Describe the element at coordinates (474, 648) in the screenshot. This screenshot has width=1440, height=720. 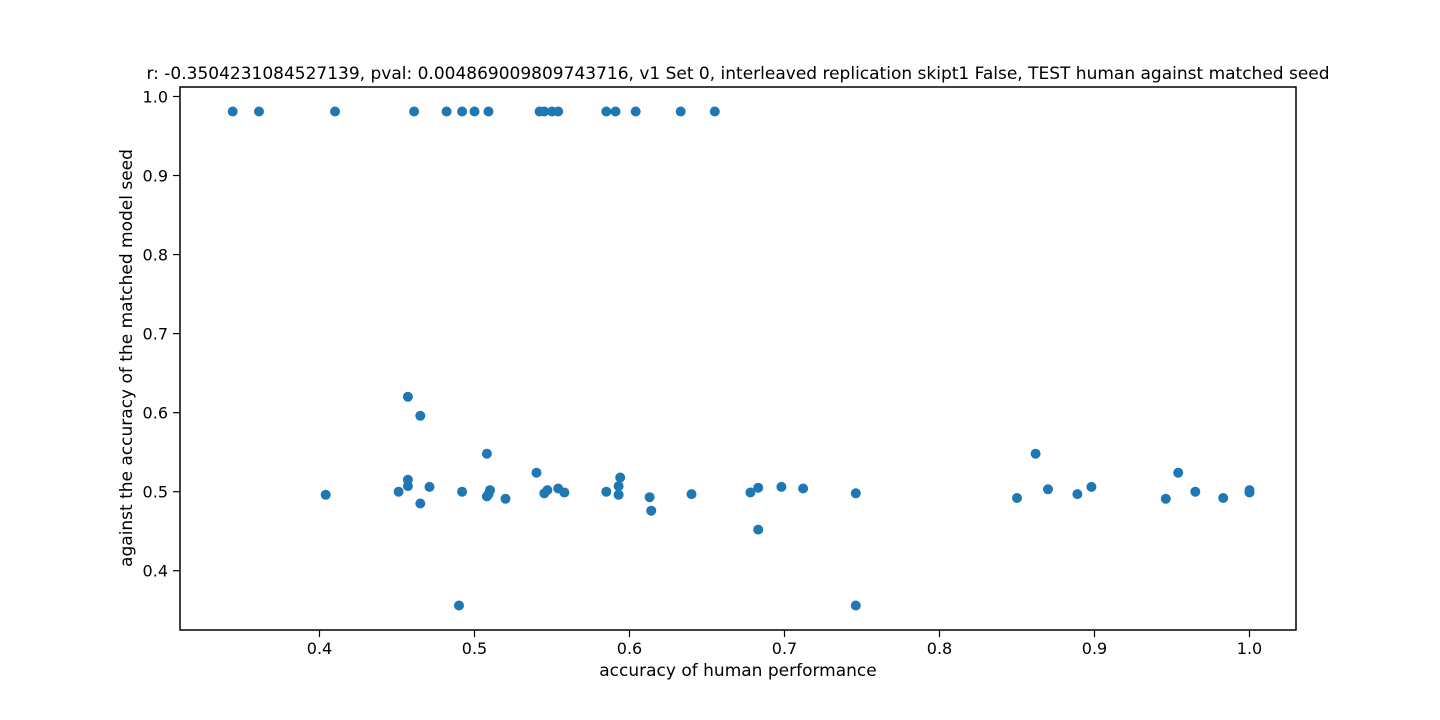
I see `x-tick-label: 0.5` at that location.